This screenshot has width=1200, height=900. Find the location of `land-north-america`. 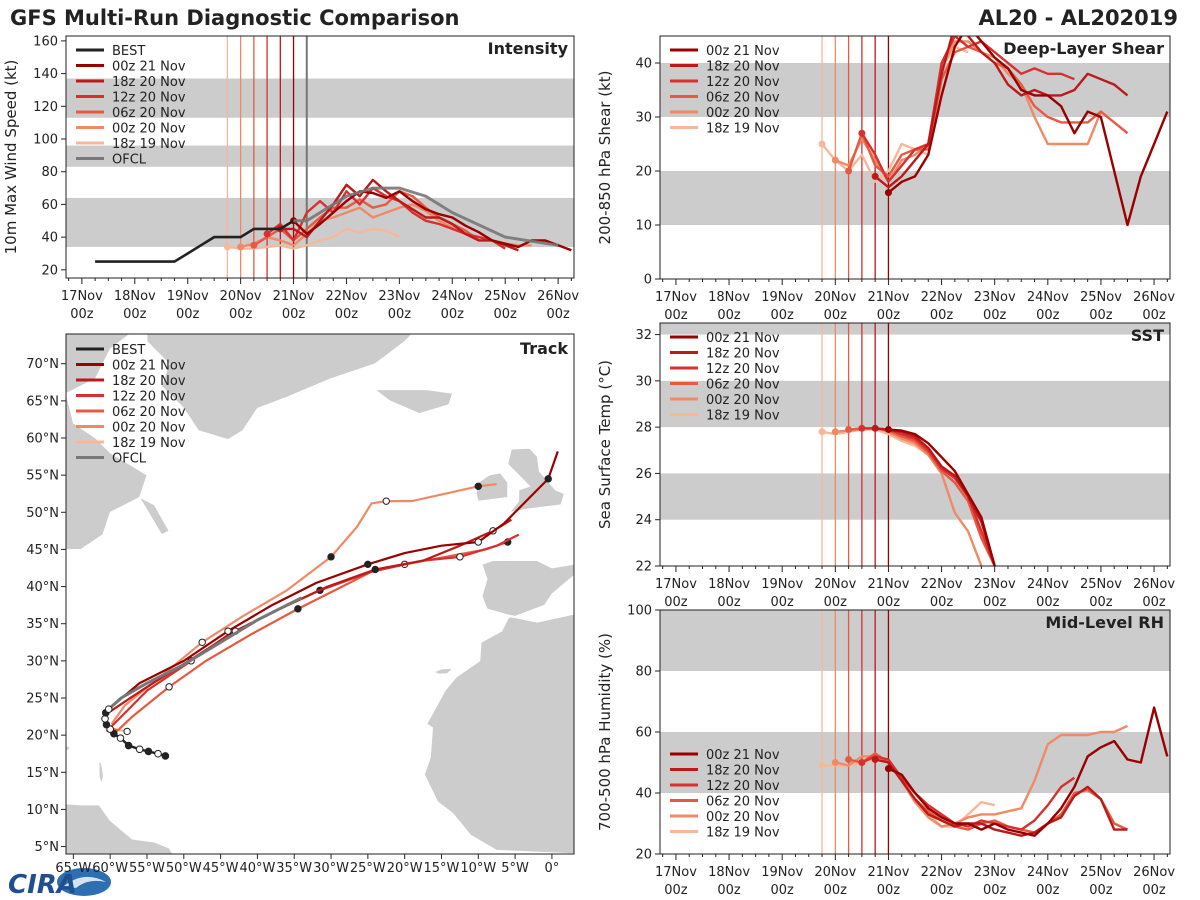

land-north-america is located at coordinates (107, 442).